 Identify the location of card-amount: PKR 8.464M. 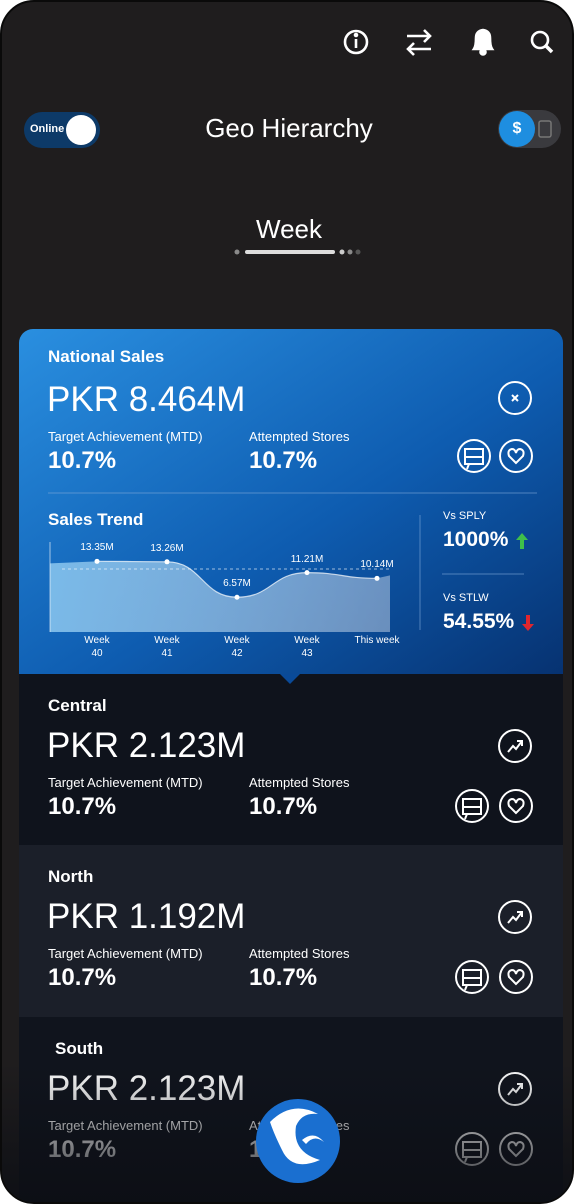
(146, 399).